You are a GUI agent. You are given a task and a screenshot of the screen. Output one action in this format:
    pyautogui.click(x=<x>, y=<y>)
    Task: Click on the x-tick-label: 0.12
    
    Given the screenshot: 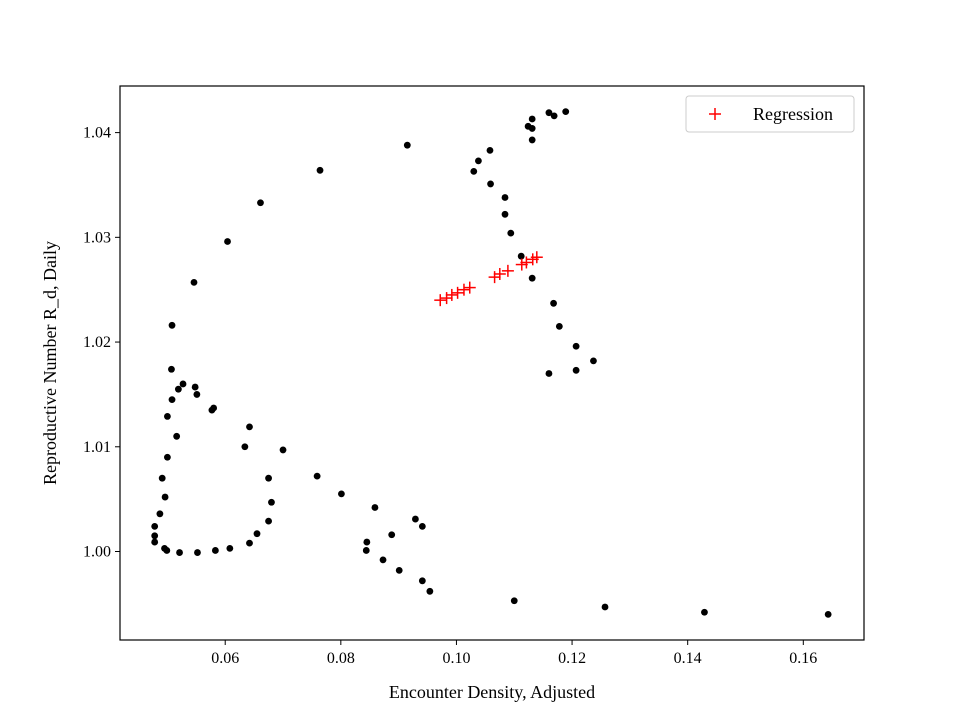 What is the action you would take?
    pyautogui.click(x=572, y=658)
    